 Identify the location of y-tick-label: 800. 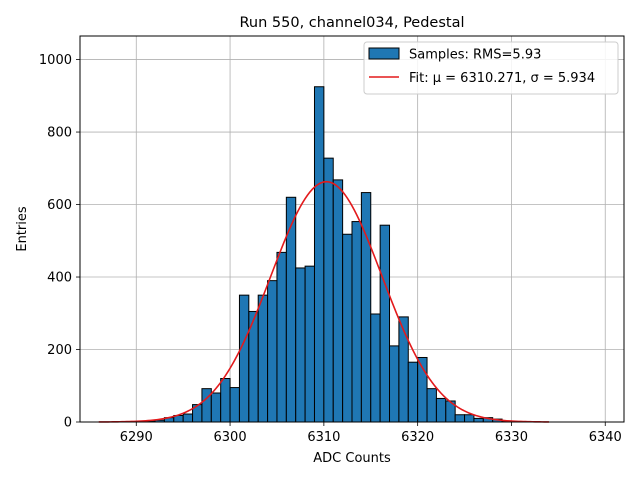
(59, 133).